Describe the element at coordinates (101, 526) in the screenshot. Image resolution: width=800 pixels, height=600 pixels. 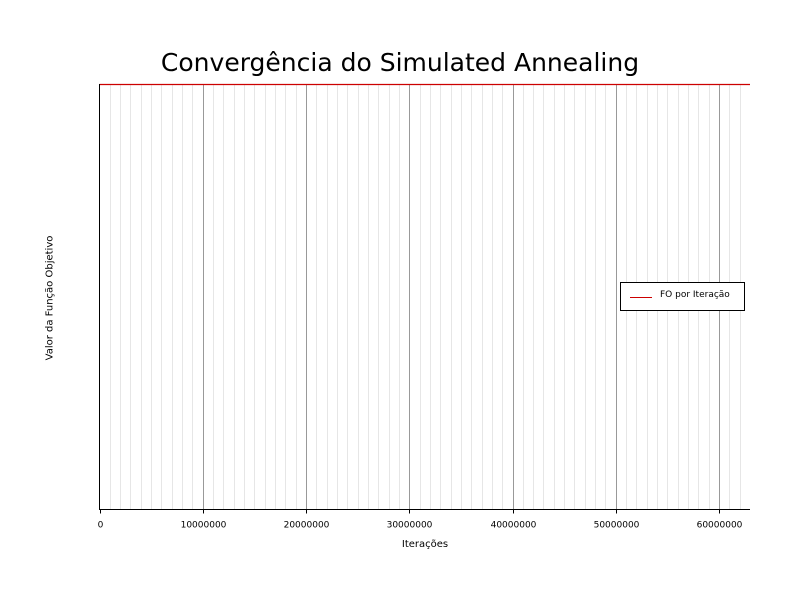
I see `x-tick-label: 0` at that location.